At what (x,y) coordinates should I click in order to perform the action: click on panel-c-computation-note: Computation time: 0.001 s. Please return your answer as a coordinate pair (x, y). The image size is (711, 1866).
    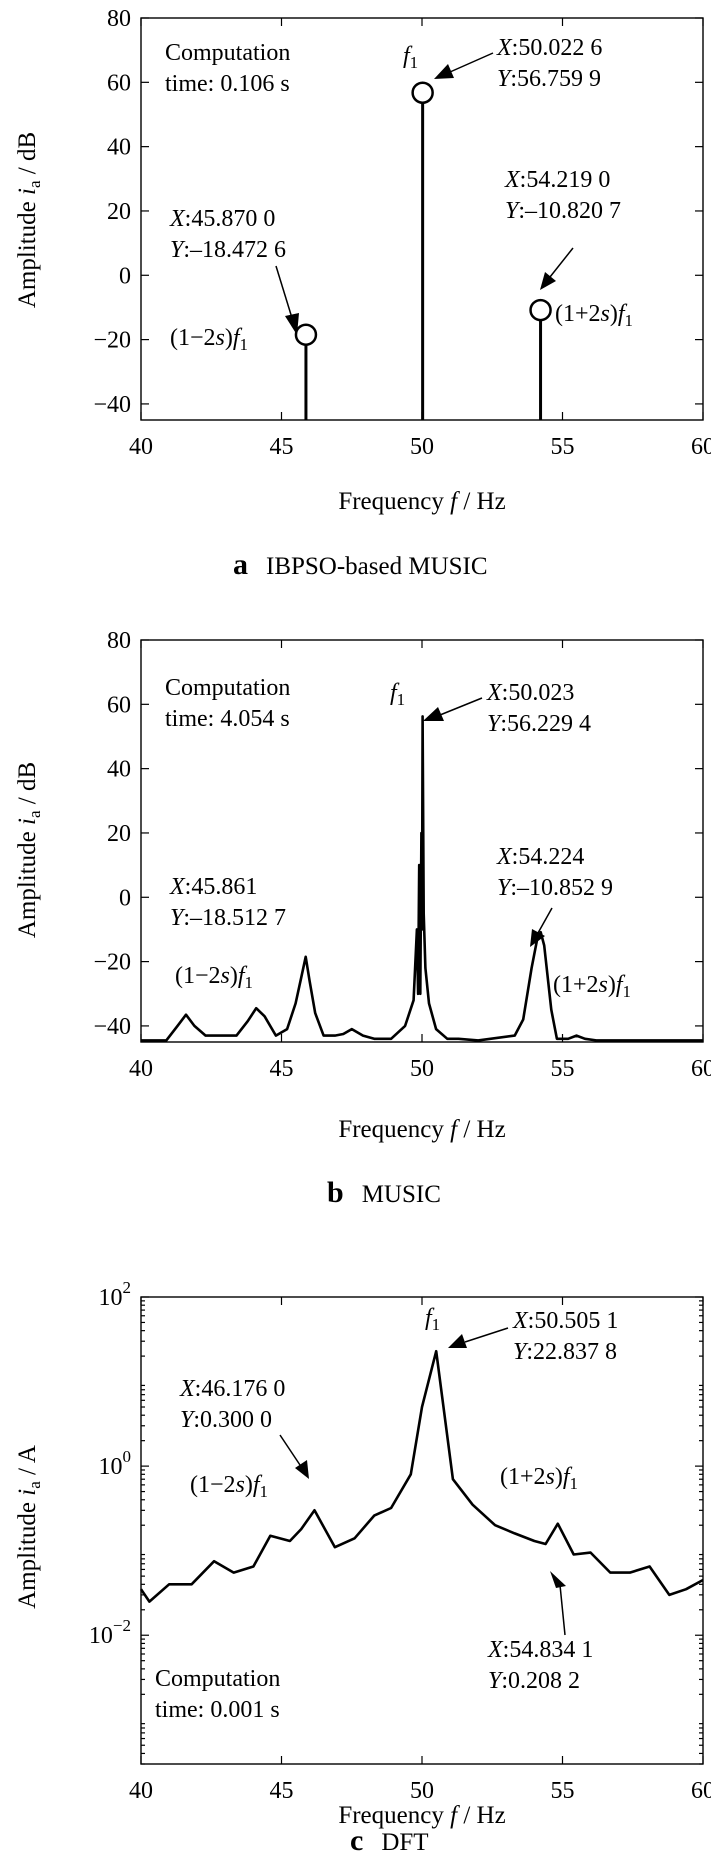
    Looking at the image, I should click on (220, 1694).